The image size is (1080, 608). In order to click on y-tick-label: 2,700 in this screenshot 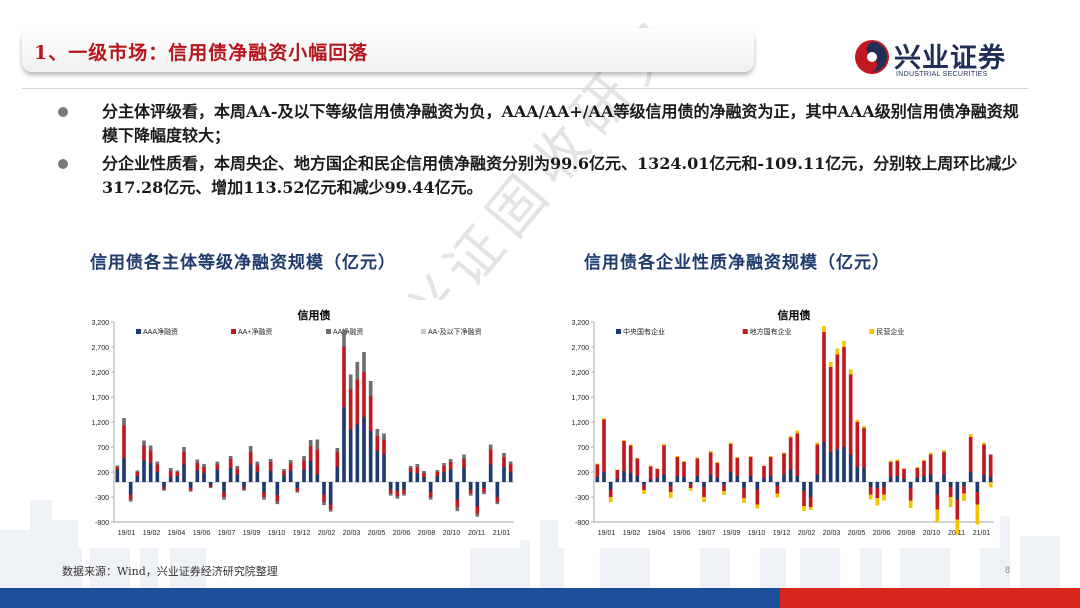, I will do `click(100, 348)`.